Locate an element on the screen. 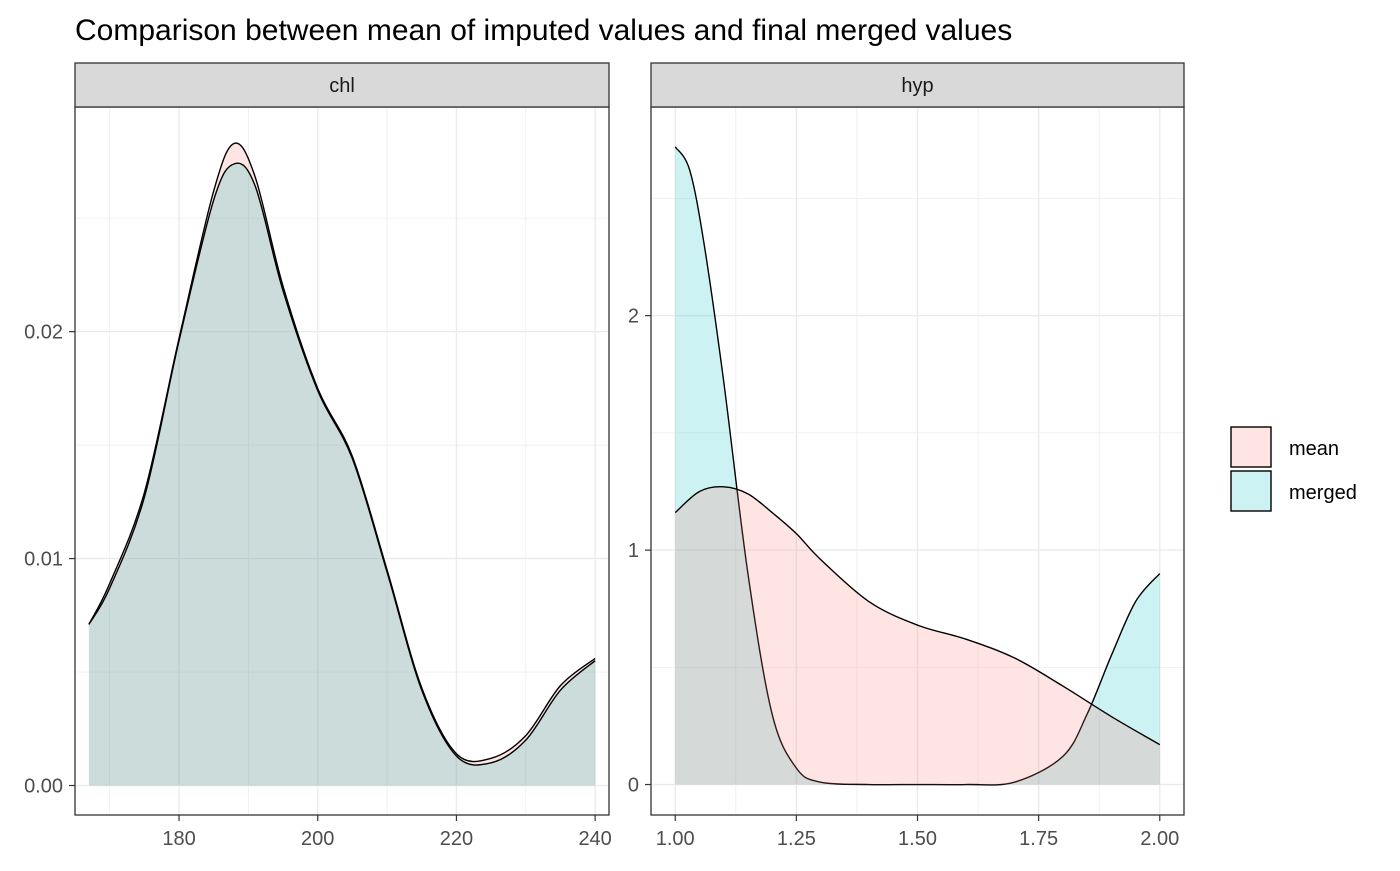  x-tick-label: 1.50 is located at coordinates (917, 839).